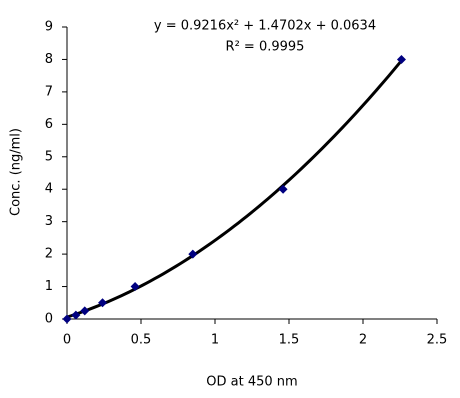  Describe the element at coordinates (49, 286) in the screenshot. I see `y-tick-label: 1` at that location.